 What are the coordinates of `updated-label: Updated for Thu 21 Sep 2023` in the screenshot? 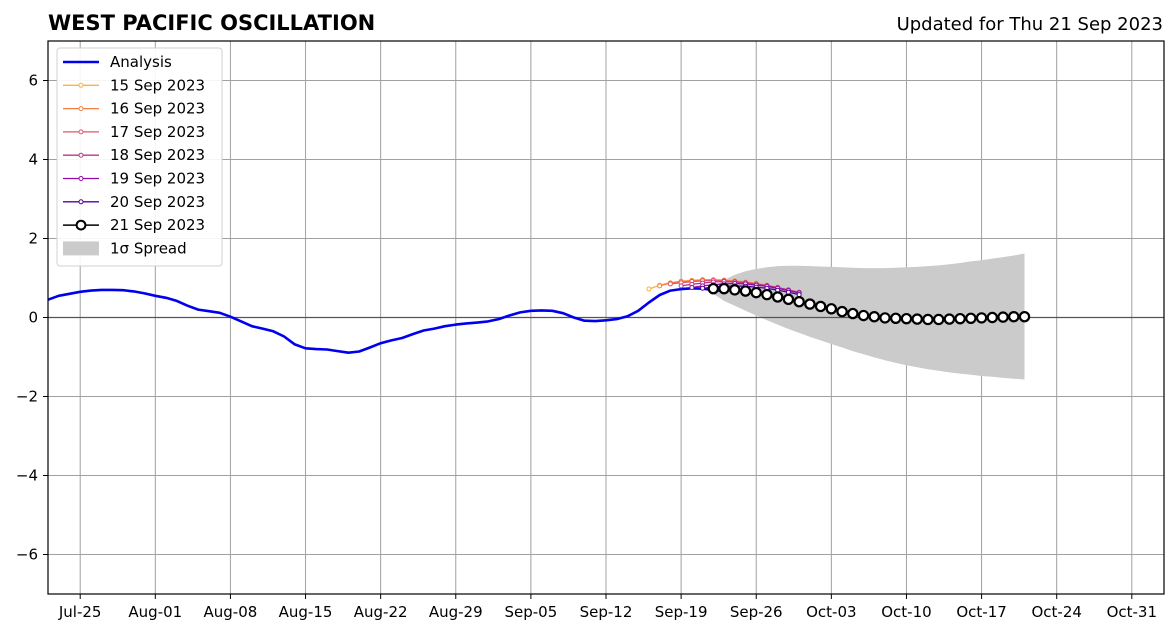 It's located at (1030, 24).